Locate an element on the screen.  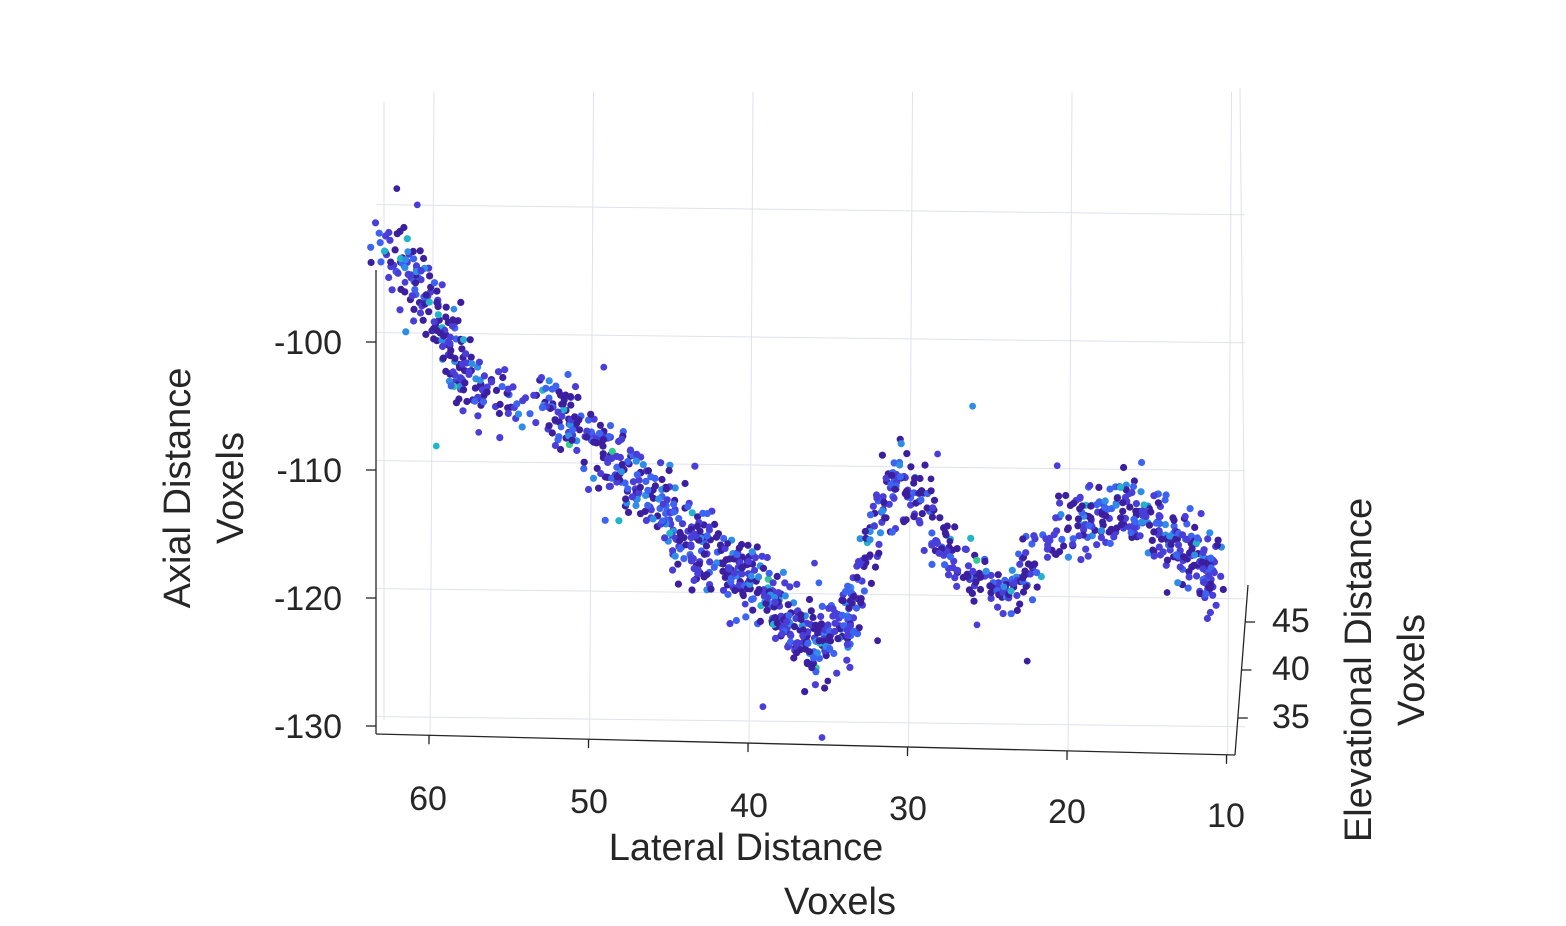
grid-line is located at coordinates (810, 722).